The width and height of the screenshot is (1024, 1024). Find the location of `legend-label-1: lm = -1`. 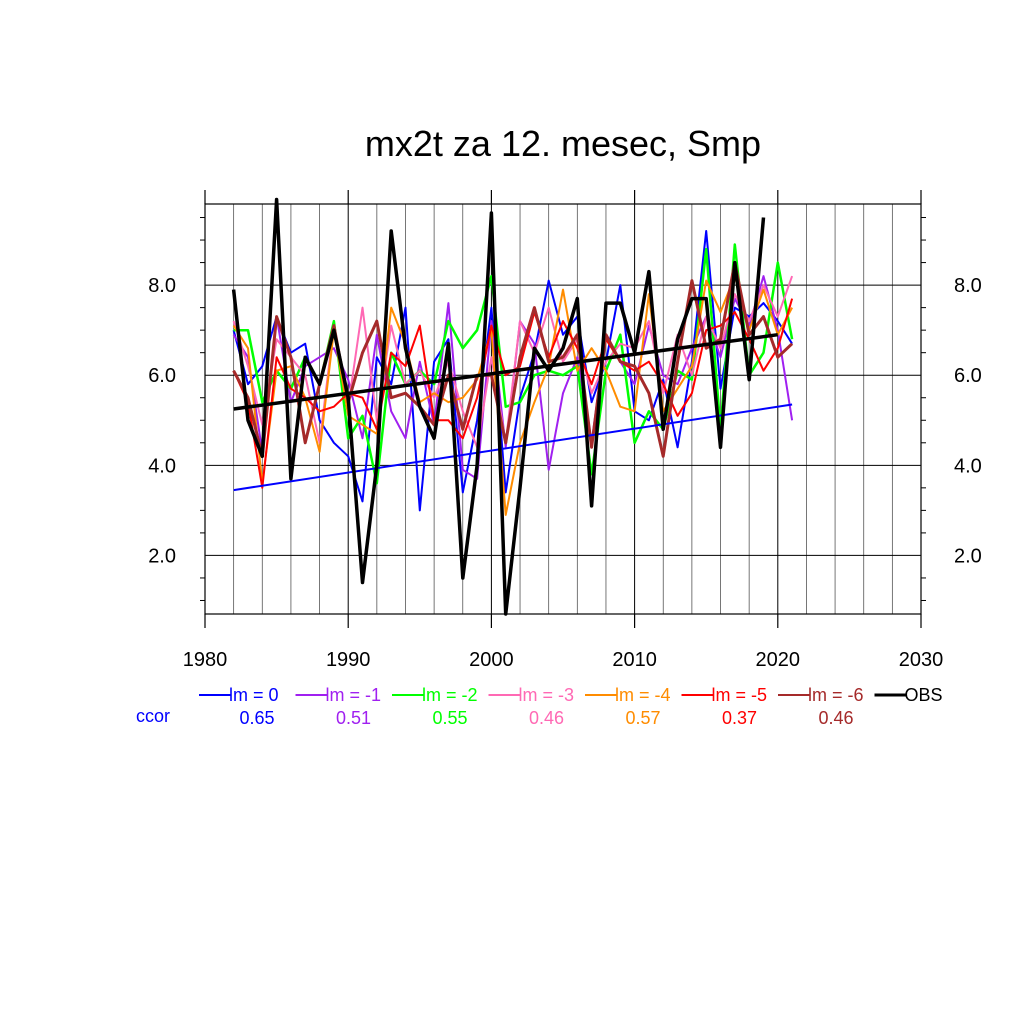

legend-label-1: lm = -1 is located at coordinates (354, 695).